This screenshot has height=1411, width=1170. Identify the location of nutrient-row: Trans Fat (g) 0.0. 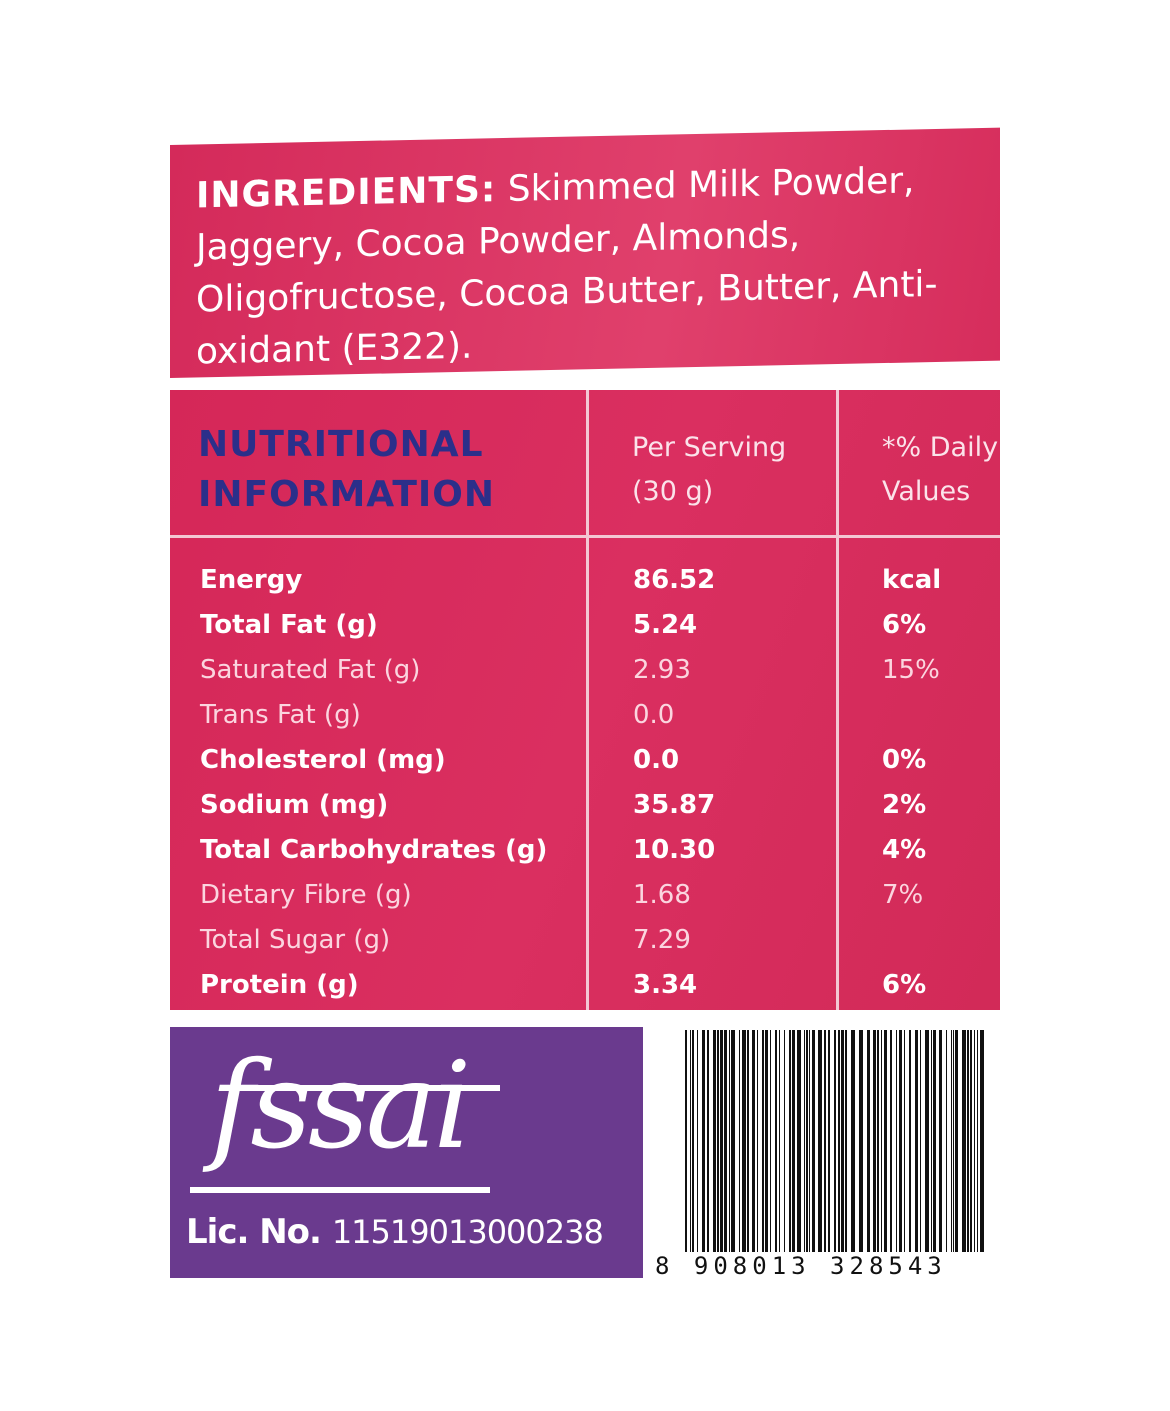
(585, 722).